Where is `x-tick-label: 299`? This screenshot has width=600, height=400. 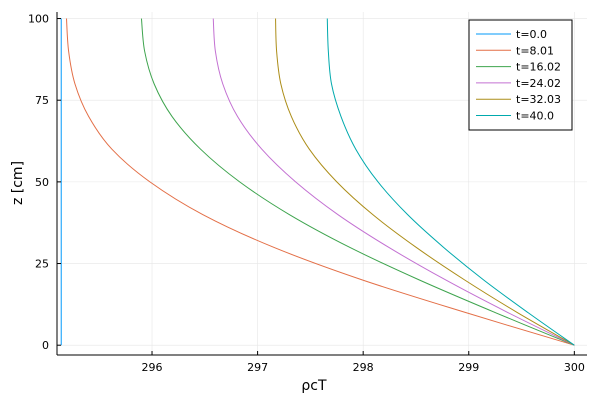 x-tick-label: 299 is located at coordinates (468, 367).